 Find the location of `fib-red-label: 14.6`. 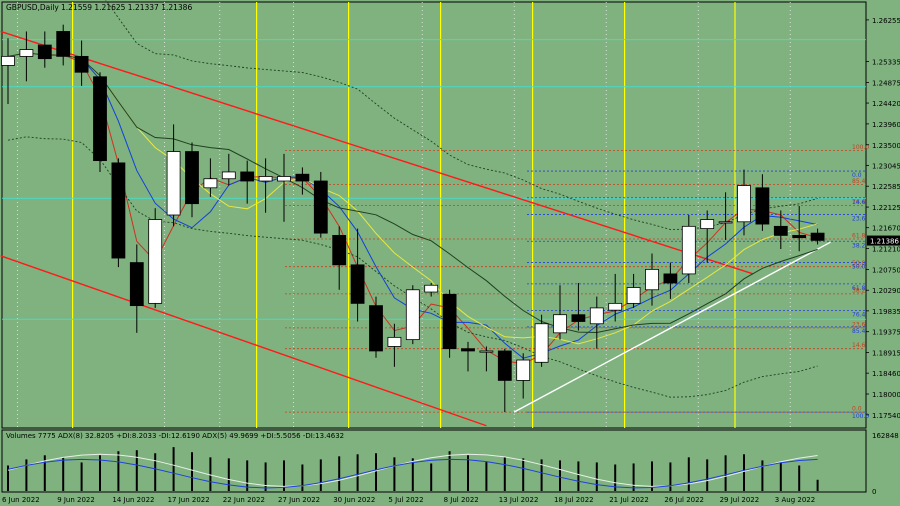

fib-red-label: 14.6 is located at coordinates (859, 345).